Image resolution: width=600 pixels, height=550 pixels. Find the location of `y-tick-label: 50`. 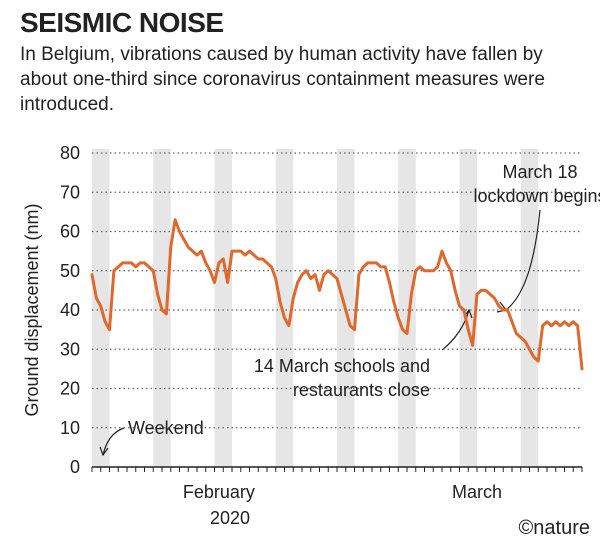

y-tick-label: 50 is located at coordinates (70, 271).